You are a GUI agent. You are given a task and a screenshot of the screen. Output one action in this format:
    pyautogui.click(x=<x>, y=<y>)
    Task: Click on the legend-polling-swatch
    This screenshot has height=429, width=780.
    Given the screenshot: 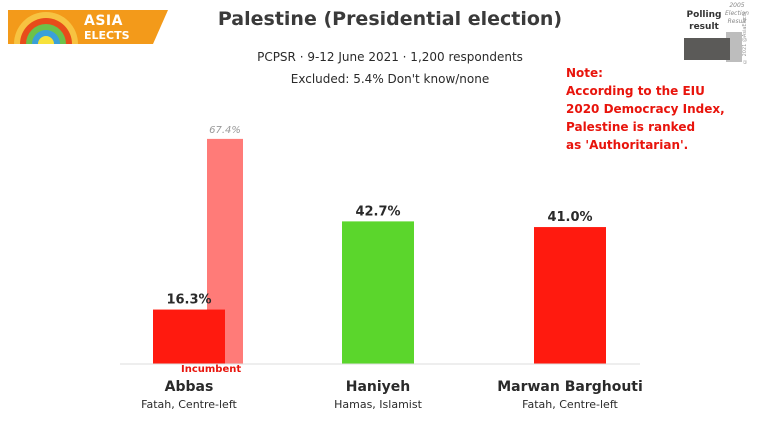 What is the action you would take?
    pyautogui.click(x=707, y=49)
    